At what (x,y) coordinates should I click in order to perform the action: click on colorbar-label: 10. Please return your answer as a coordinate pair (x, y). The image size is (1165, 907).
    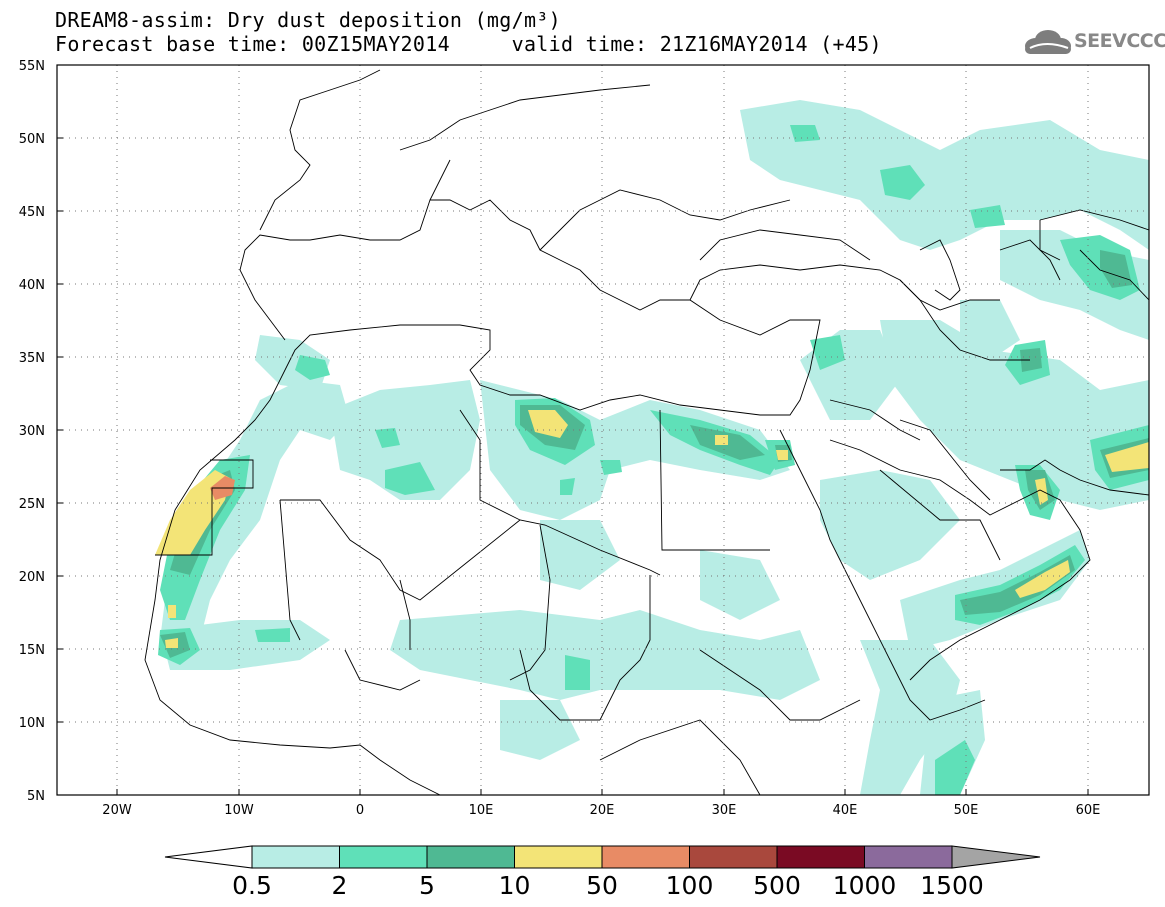
    Looking at the image, I should click on (514, 885).